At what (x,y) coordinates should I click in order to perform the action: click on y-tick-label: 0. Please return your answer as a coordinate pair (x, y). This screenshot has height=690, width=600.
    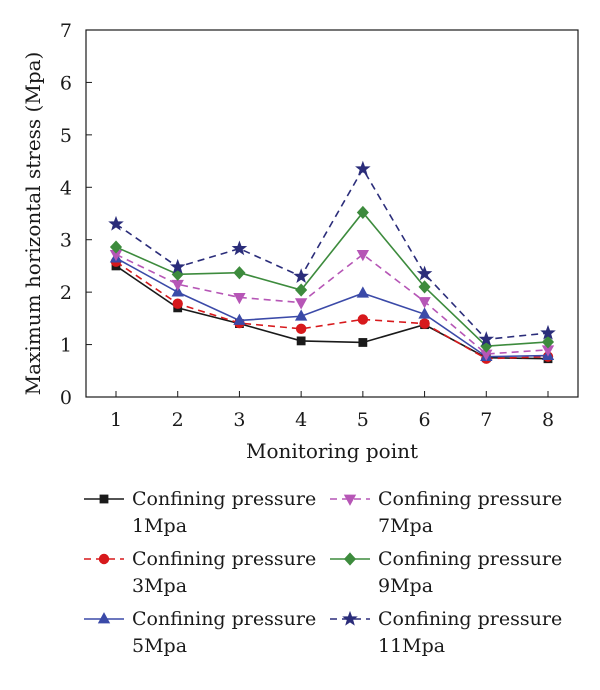
    Looking at the image, I should click on (66, 398).